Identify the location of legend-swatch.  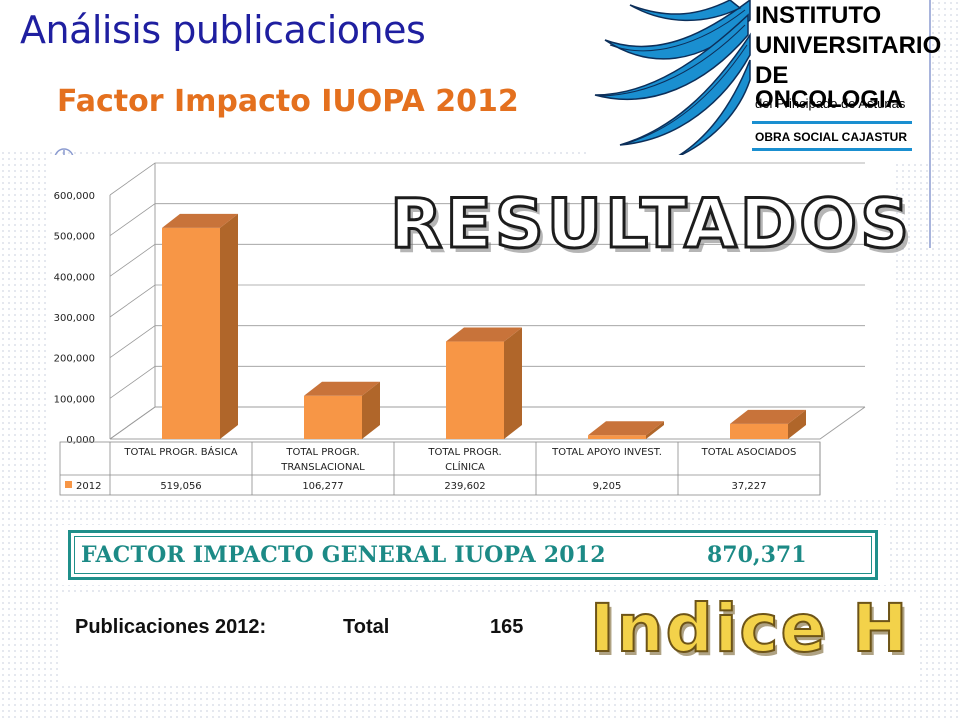
(68, 484).